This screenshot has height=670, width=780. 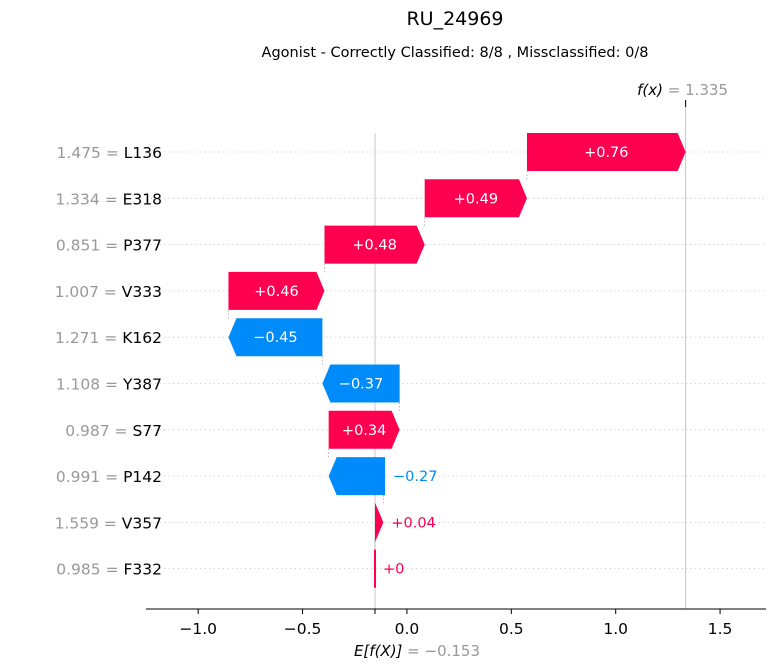 What do you see at coordinates (109, 385) in the screenshot?
I see `feature-label: 1.108 = Y387` at bounding box center [109, 385].